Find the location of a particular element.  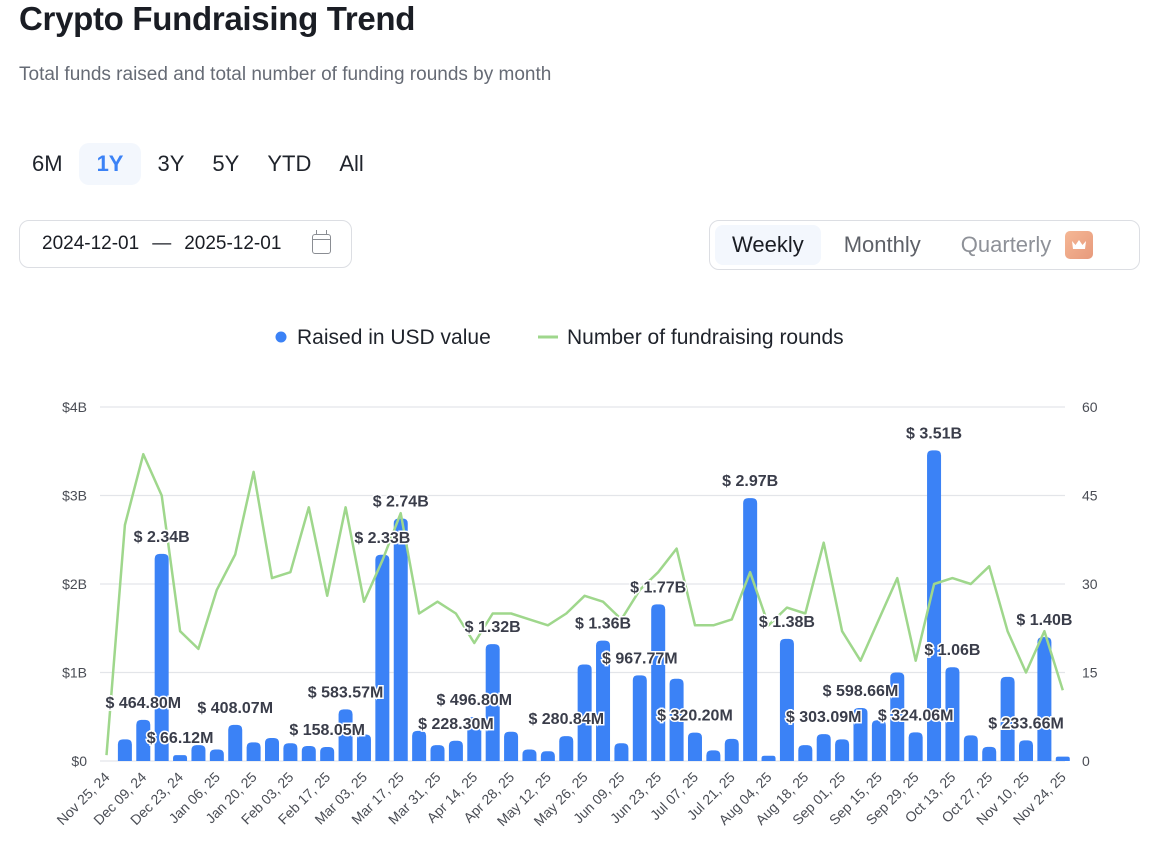

period-monthly: Monthly is located at coordinates (882, 244).